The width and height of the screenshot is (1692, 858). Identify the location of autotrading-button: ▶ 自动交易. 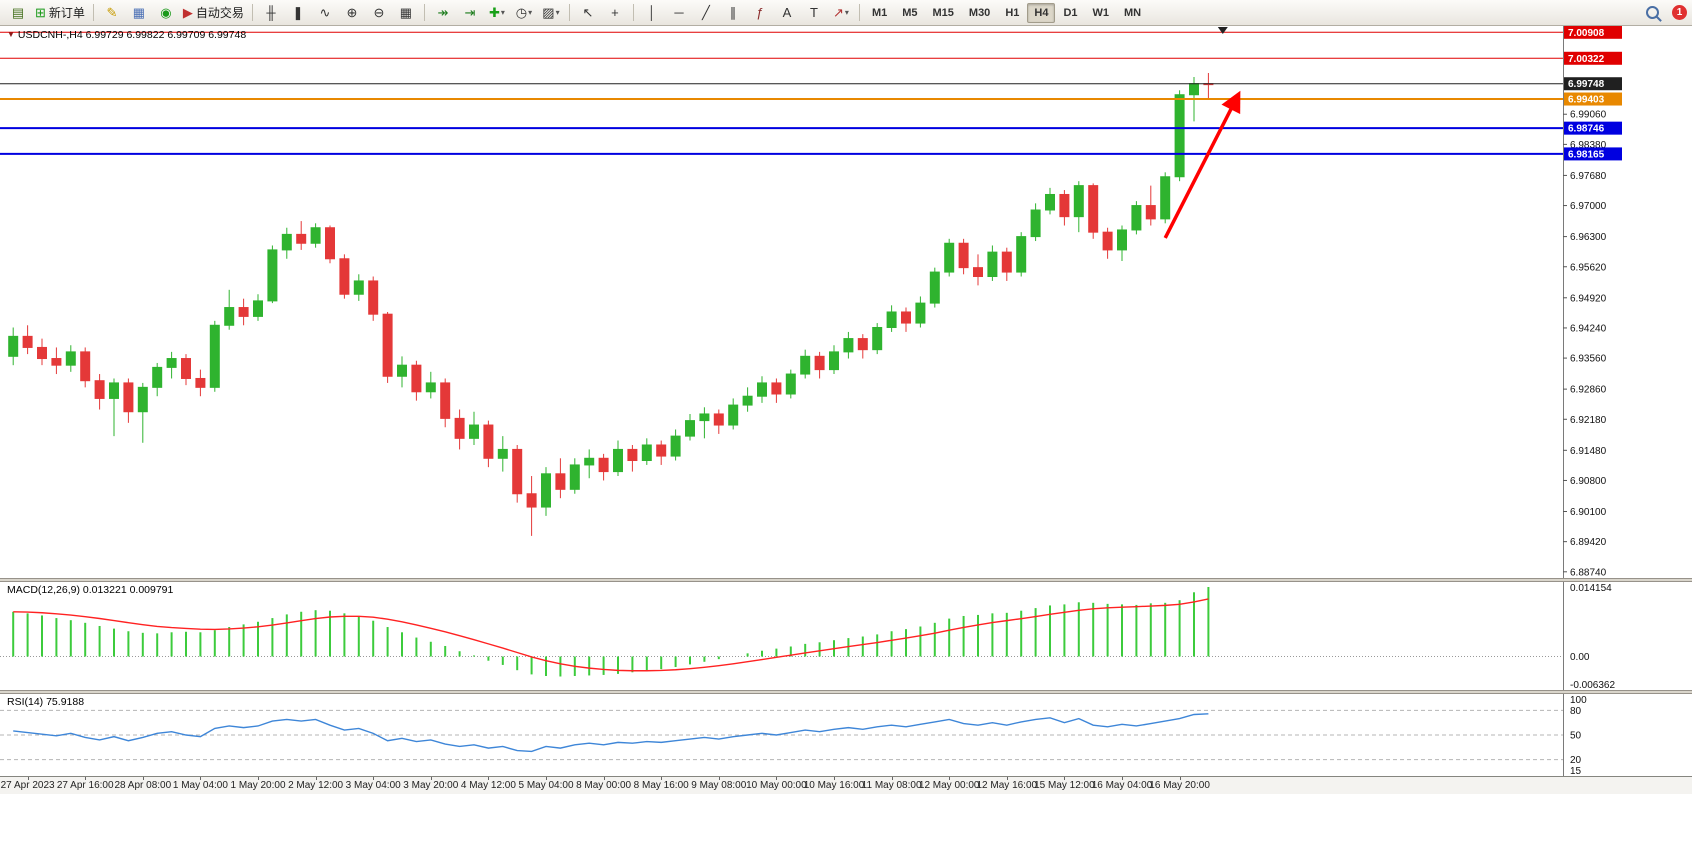
(213, 13).